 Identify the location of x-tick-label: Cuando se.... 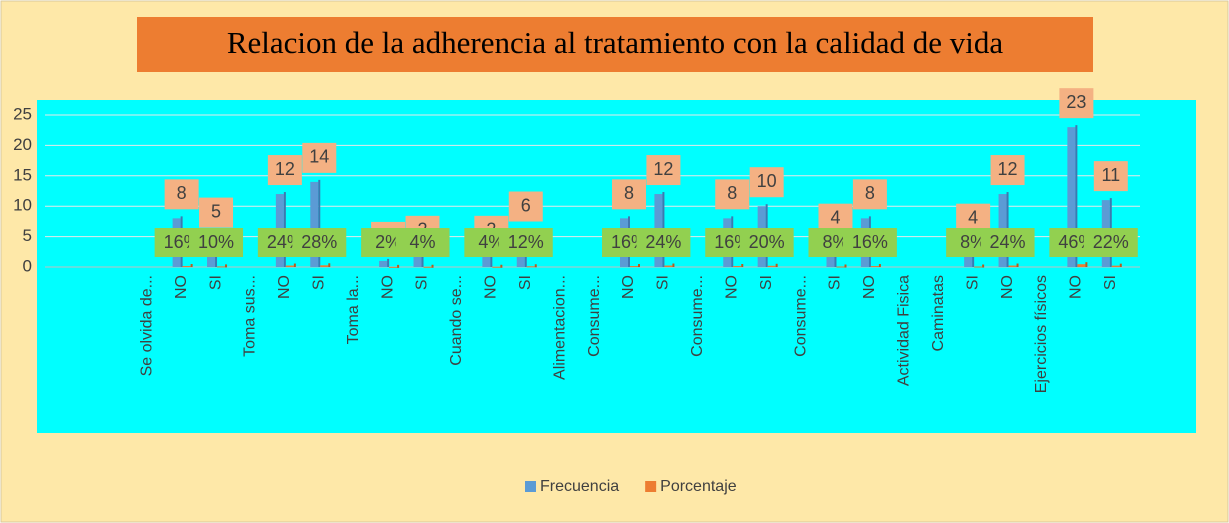
(456, 320).